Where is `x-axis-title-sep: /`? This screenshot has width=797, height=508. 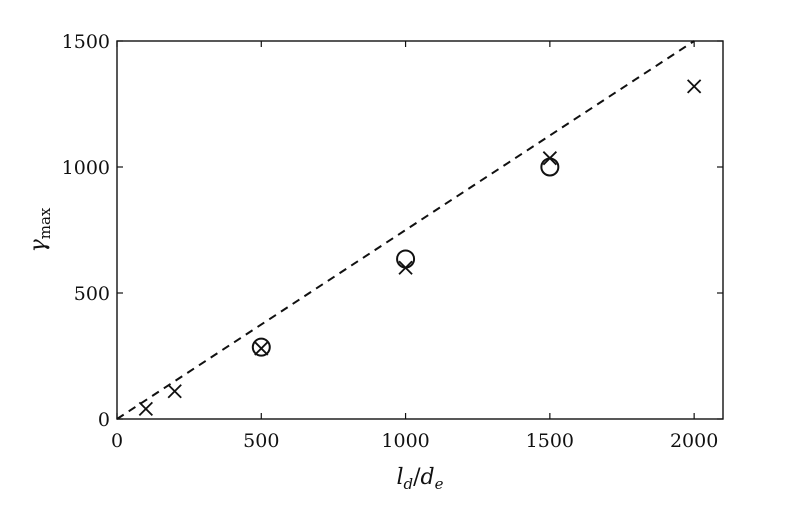 x-axis-title-sep: / is located at coordinates (417, 477).